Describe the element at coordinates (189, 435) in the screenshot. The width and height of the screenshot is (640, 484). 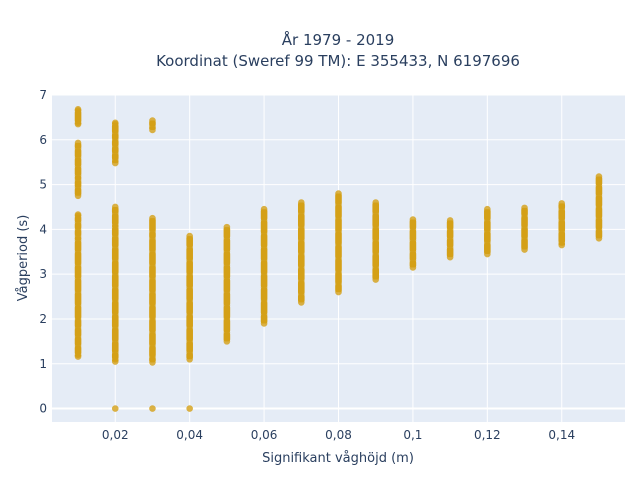
I see `x-tick-label: 0,04` at that location.